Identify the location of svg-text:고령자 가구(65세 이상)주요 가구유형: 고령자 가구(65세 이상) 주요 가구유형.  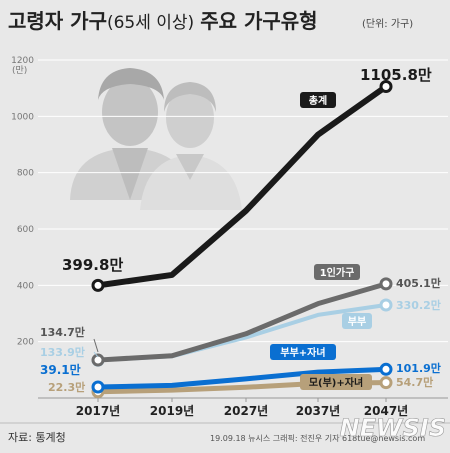
(163, 21).